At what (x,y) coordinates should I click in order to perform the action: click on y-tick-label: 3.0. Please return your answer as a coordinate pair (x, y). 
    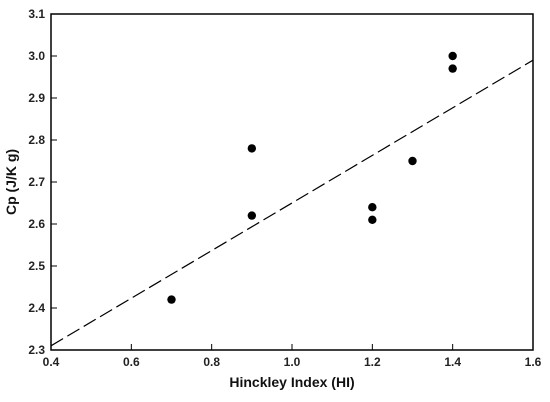
    Looking at the image, I should click on (36, 56).